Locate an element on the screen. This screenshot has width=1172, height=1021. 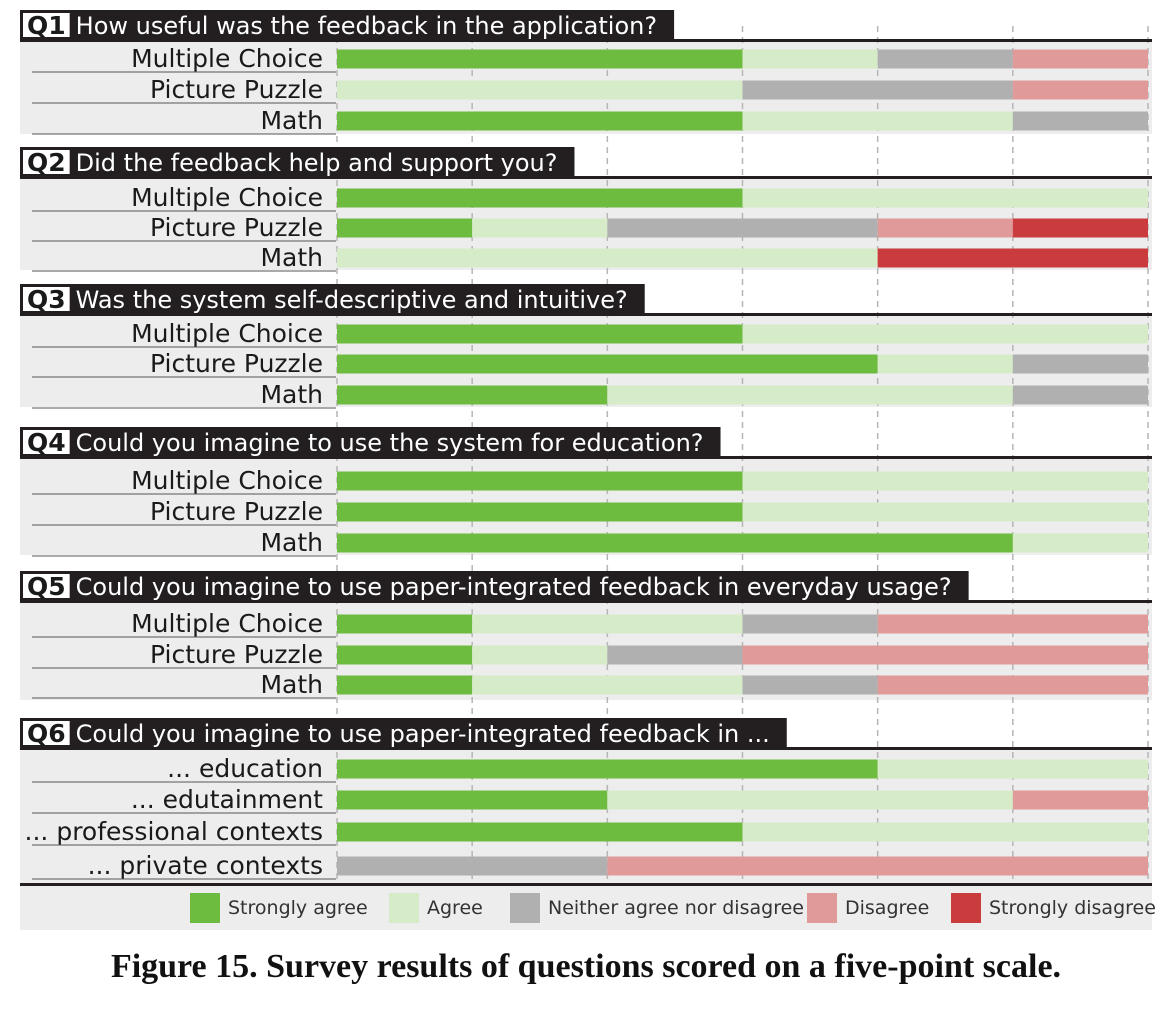
row-label: ... professional contexts is located at coordinates (174, 831).